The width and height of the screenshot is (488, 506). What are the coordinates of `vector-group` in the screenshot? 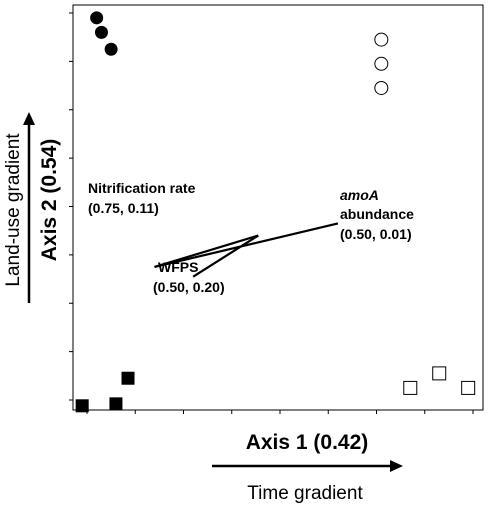 It's located at (246, 250).